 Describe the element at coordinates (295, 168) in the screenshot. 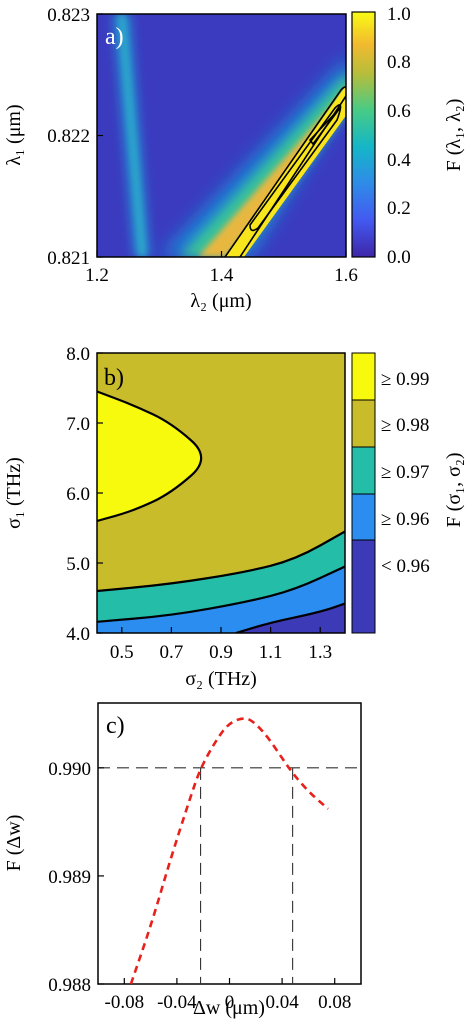

I see `heatmap-a-contour-middle` at that location.